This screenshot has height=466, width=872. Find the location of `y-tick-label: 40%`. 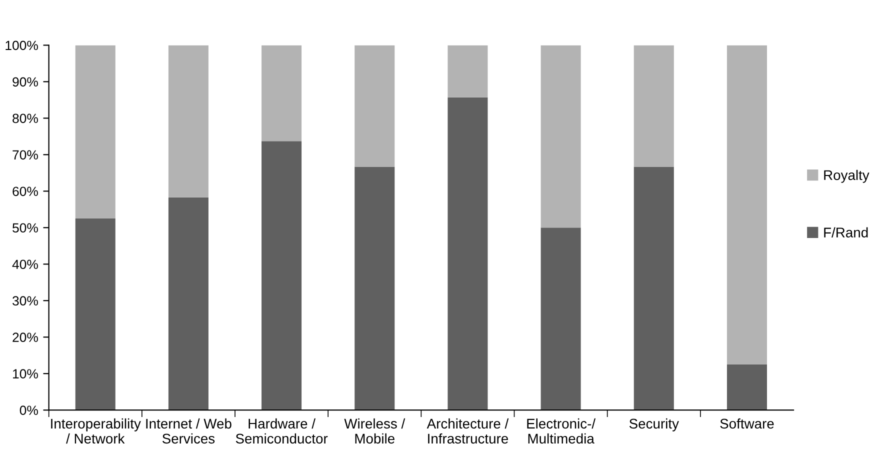

y-tick-label: 40% is located at coordinates (25, 265).